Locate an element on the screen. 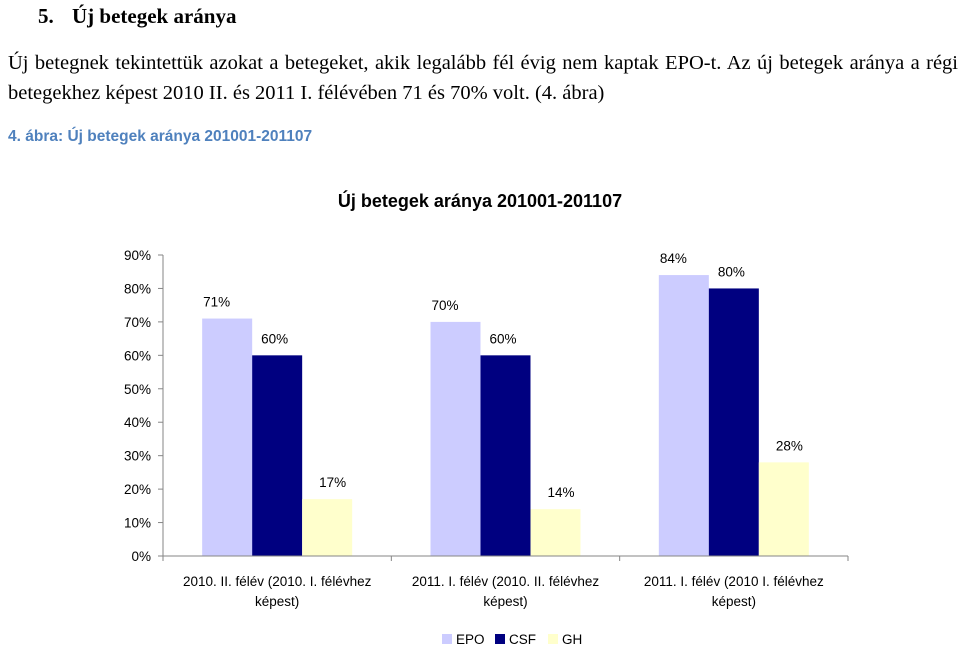 This screenshot has width=960, height=656. y-tick-label: 30% is located at coordinates (137, 456).